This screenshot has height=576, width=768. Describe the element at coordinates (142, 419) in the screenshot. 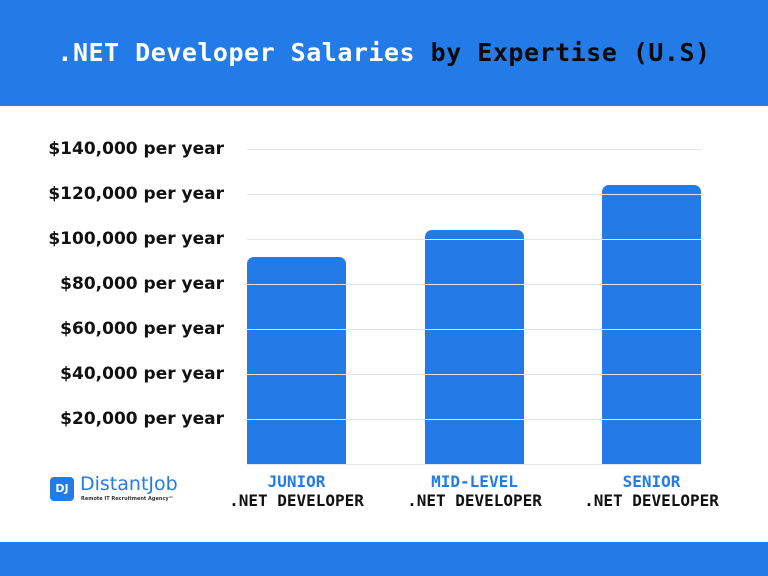

I see `y-axis-tick-label: $20,000 per year` at that location.